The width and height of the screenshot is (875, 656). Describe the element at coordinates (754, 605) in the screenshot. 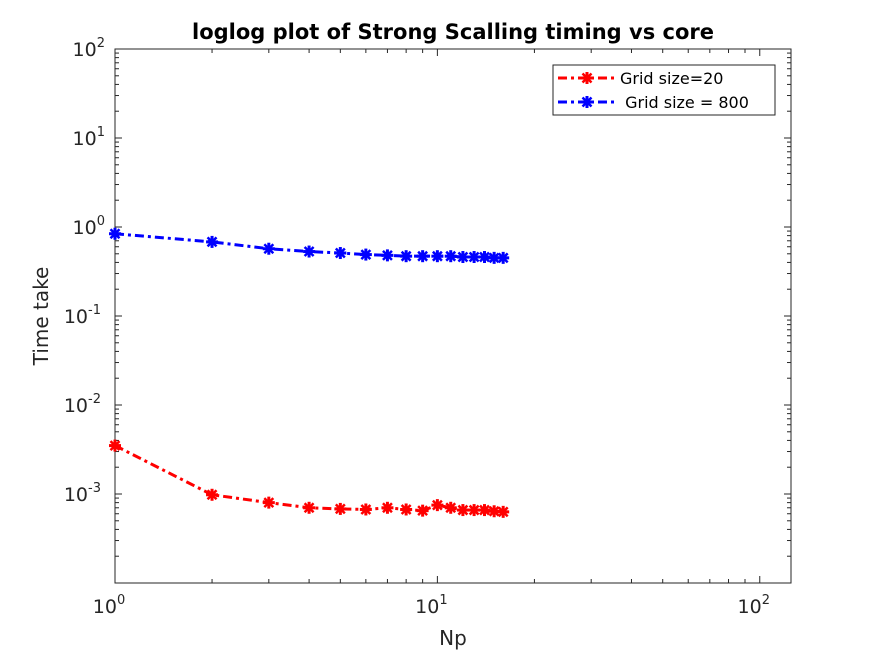

I see `x-tick-label: 10²` at that location.